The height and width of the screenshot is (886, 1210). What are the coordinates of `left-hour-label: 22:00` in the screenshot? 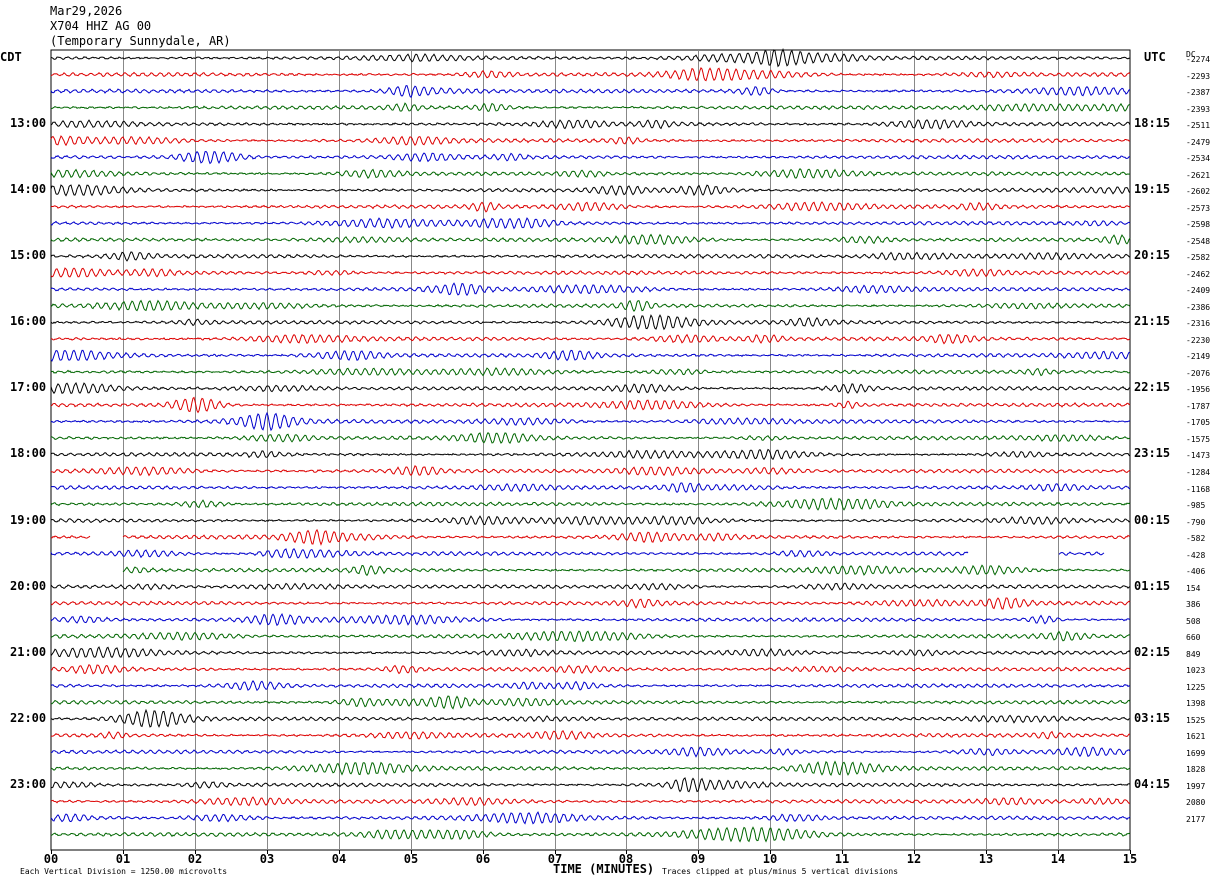 It's located at (28, 717).